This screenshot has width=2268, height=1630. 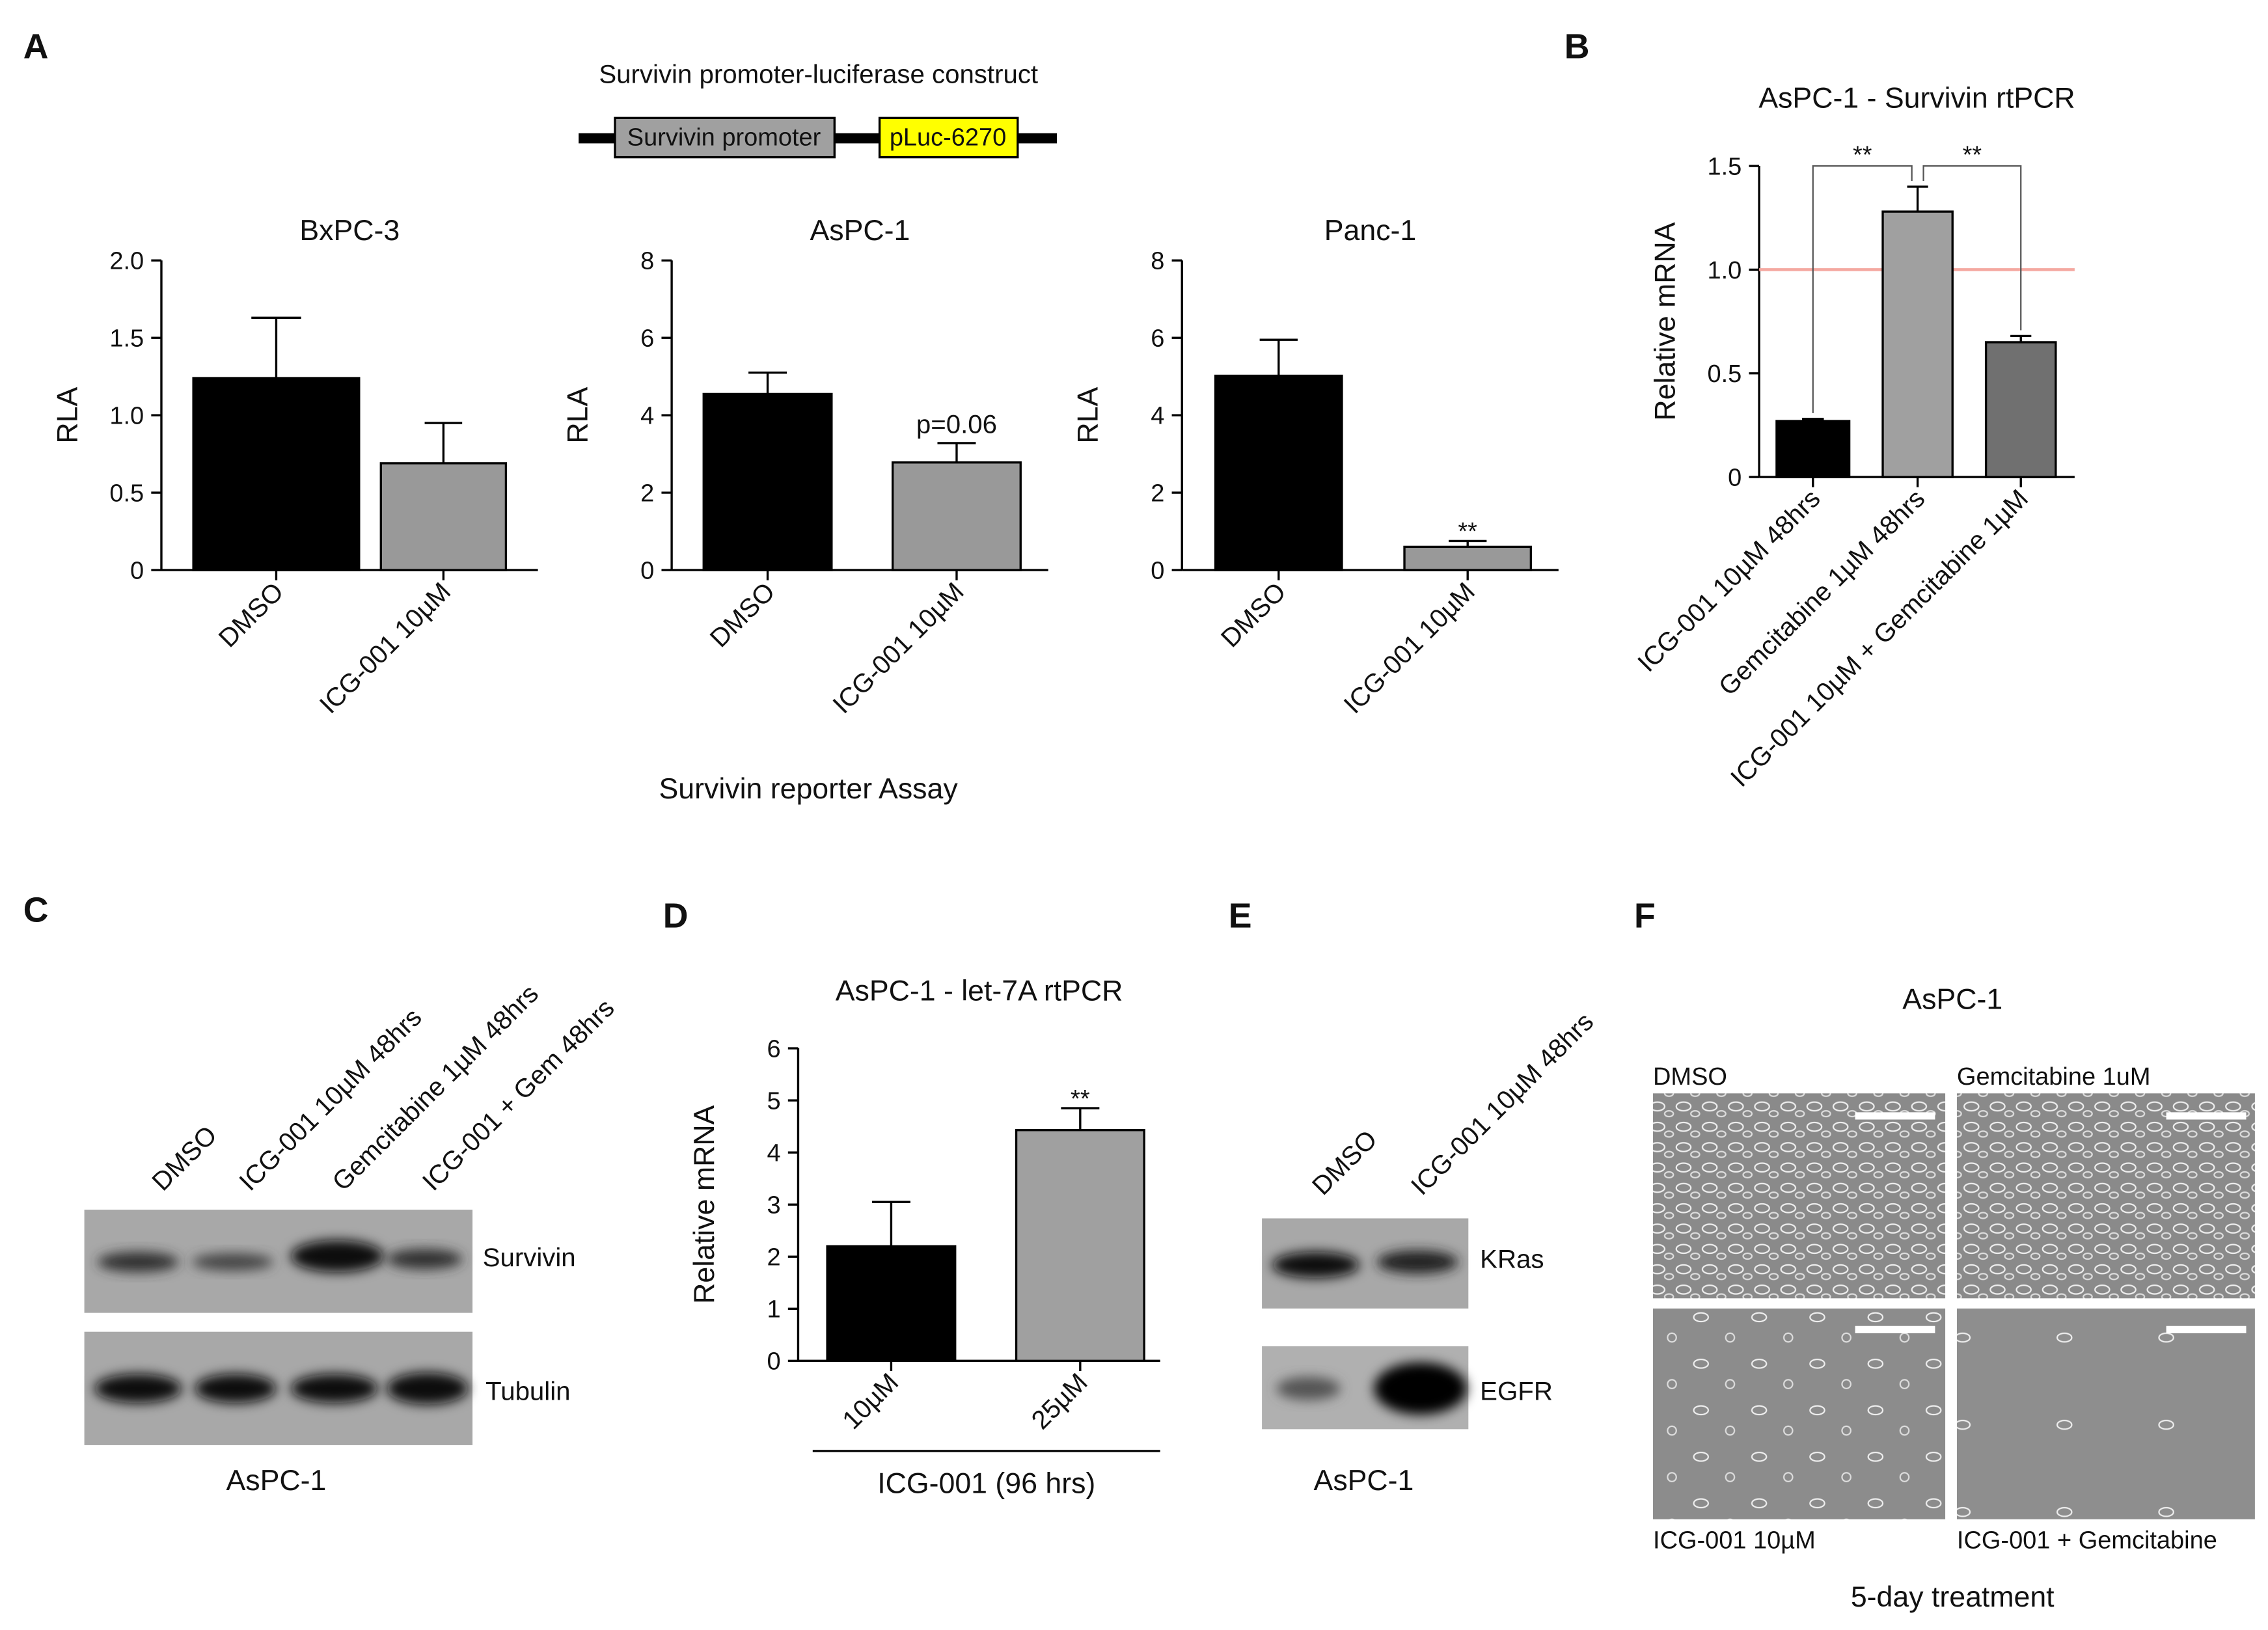 What do you see at coordinates (1516, 1391) in the screenshot?
I see `band-label: EGFR` at bounding box center [1516, 1391].